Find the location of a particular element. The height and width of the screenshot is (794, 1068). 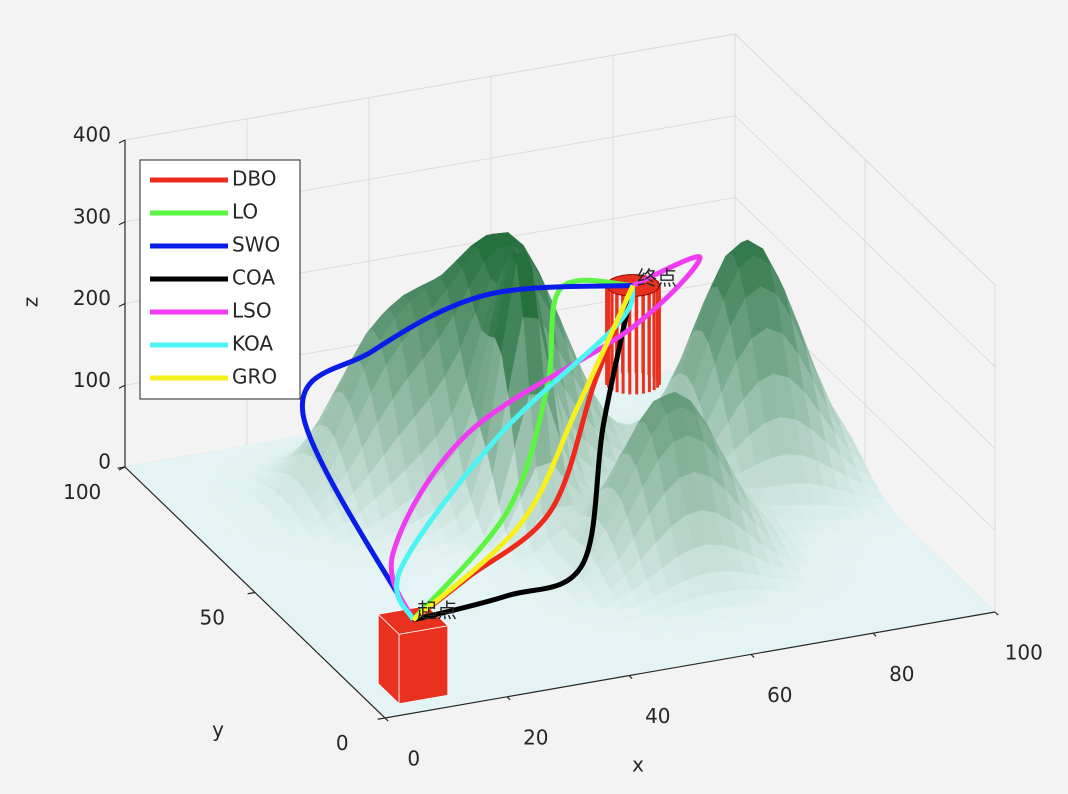

legend-label: DBO is located at coordinates (254, 179).